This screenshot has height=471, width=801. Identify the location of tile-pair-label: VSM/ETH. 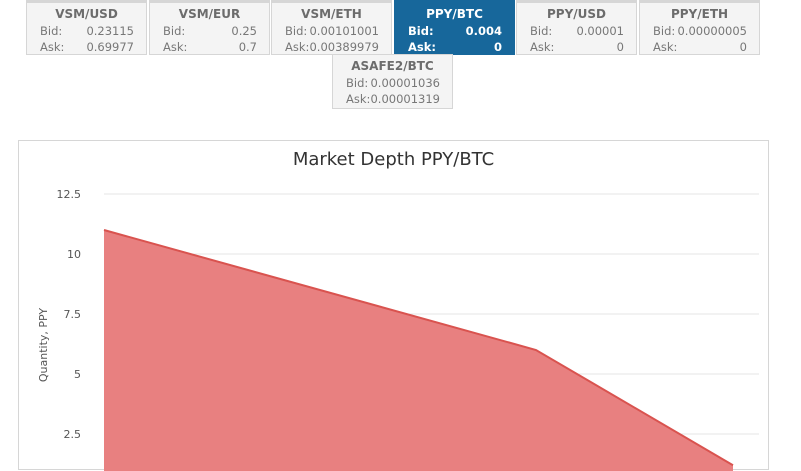
(331, 14).